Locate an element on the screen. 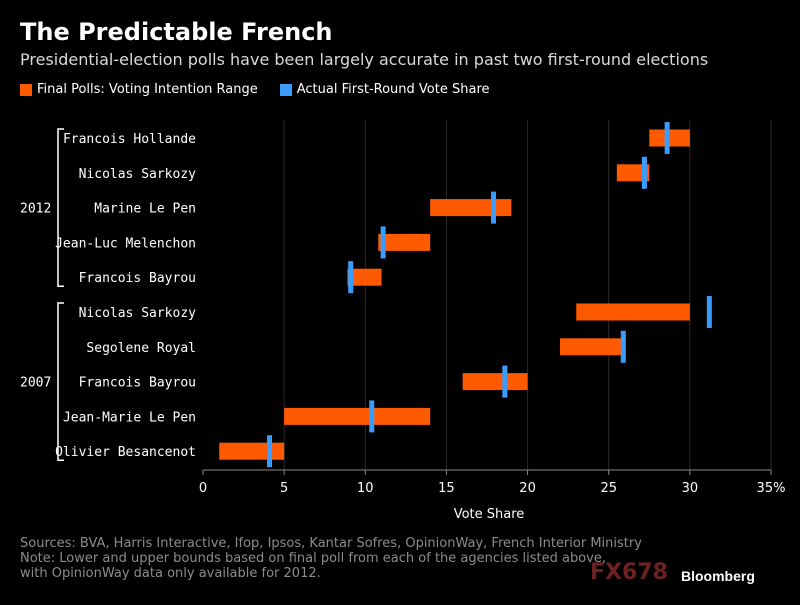 The height and width of the screenshot is (605, 800). legend-swatch-actual is located at coordinates (285, 89).